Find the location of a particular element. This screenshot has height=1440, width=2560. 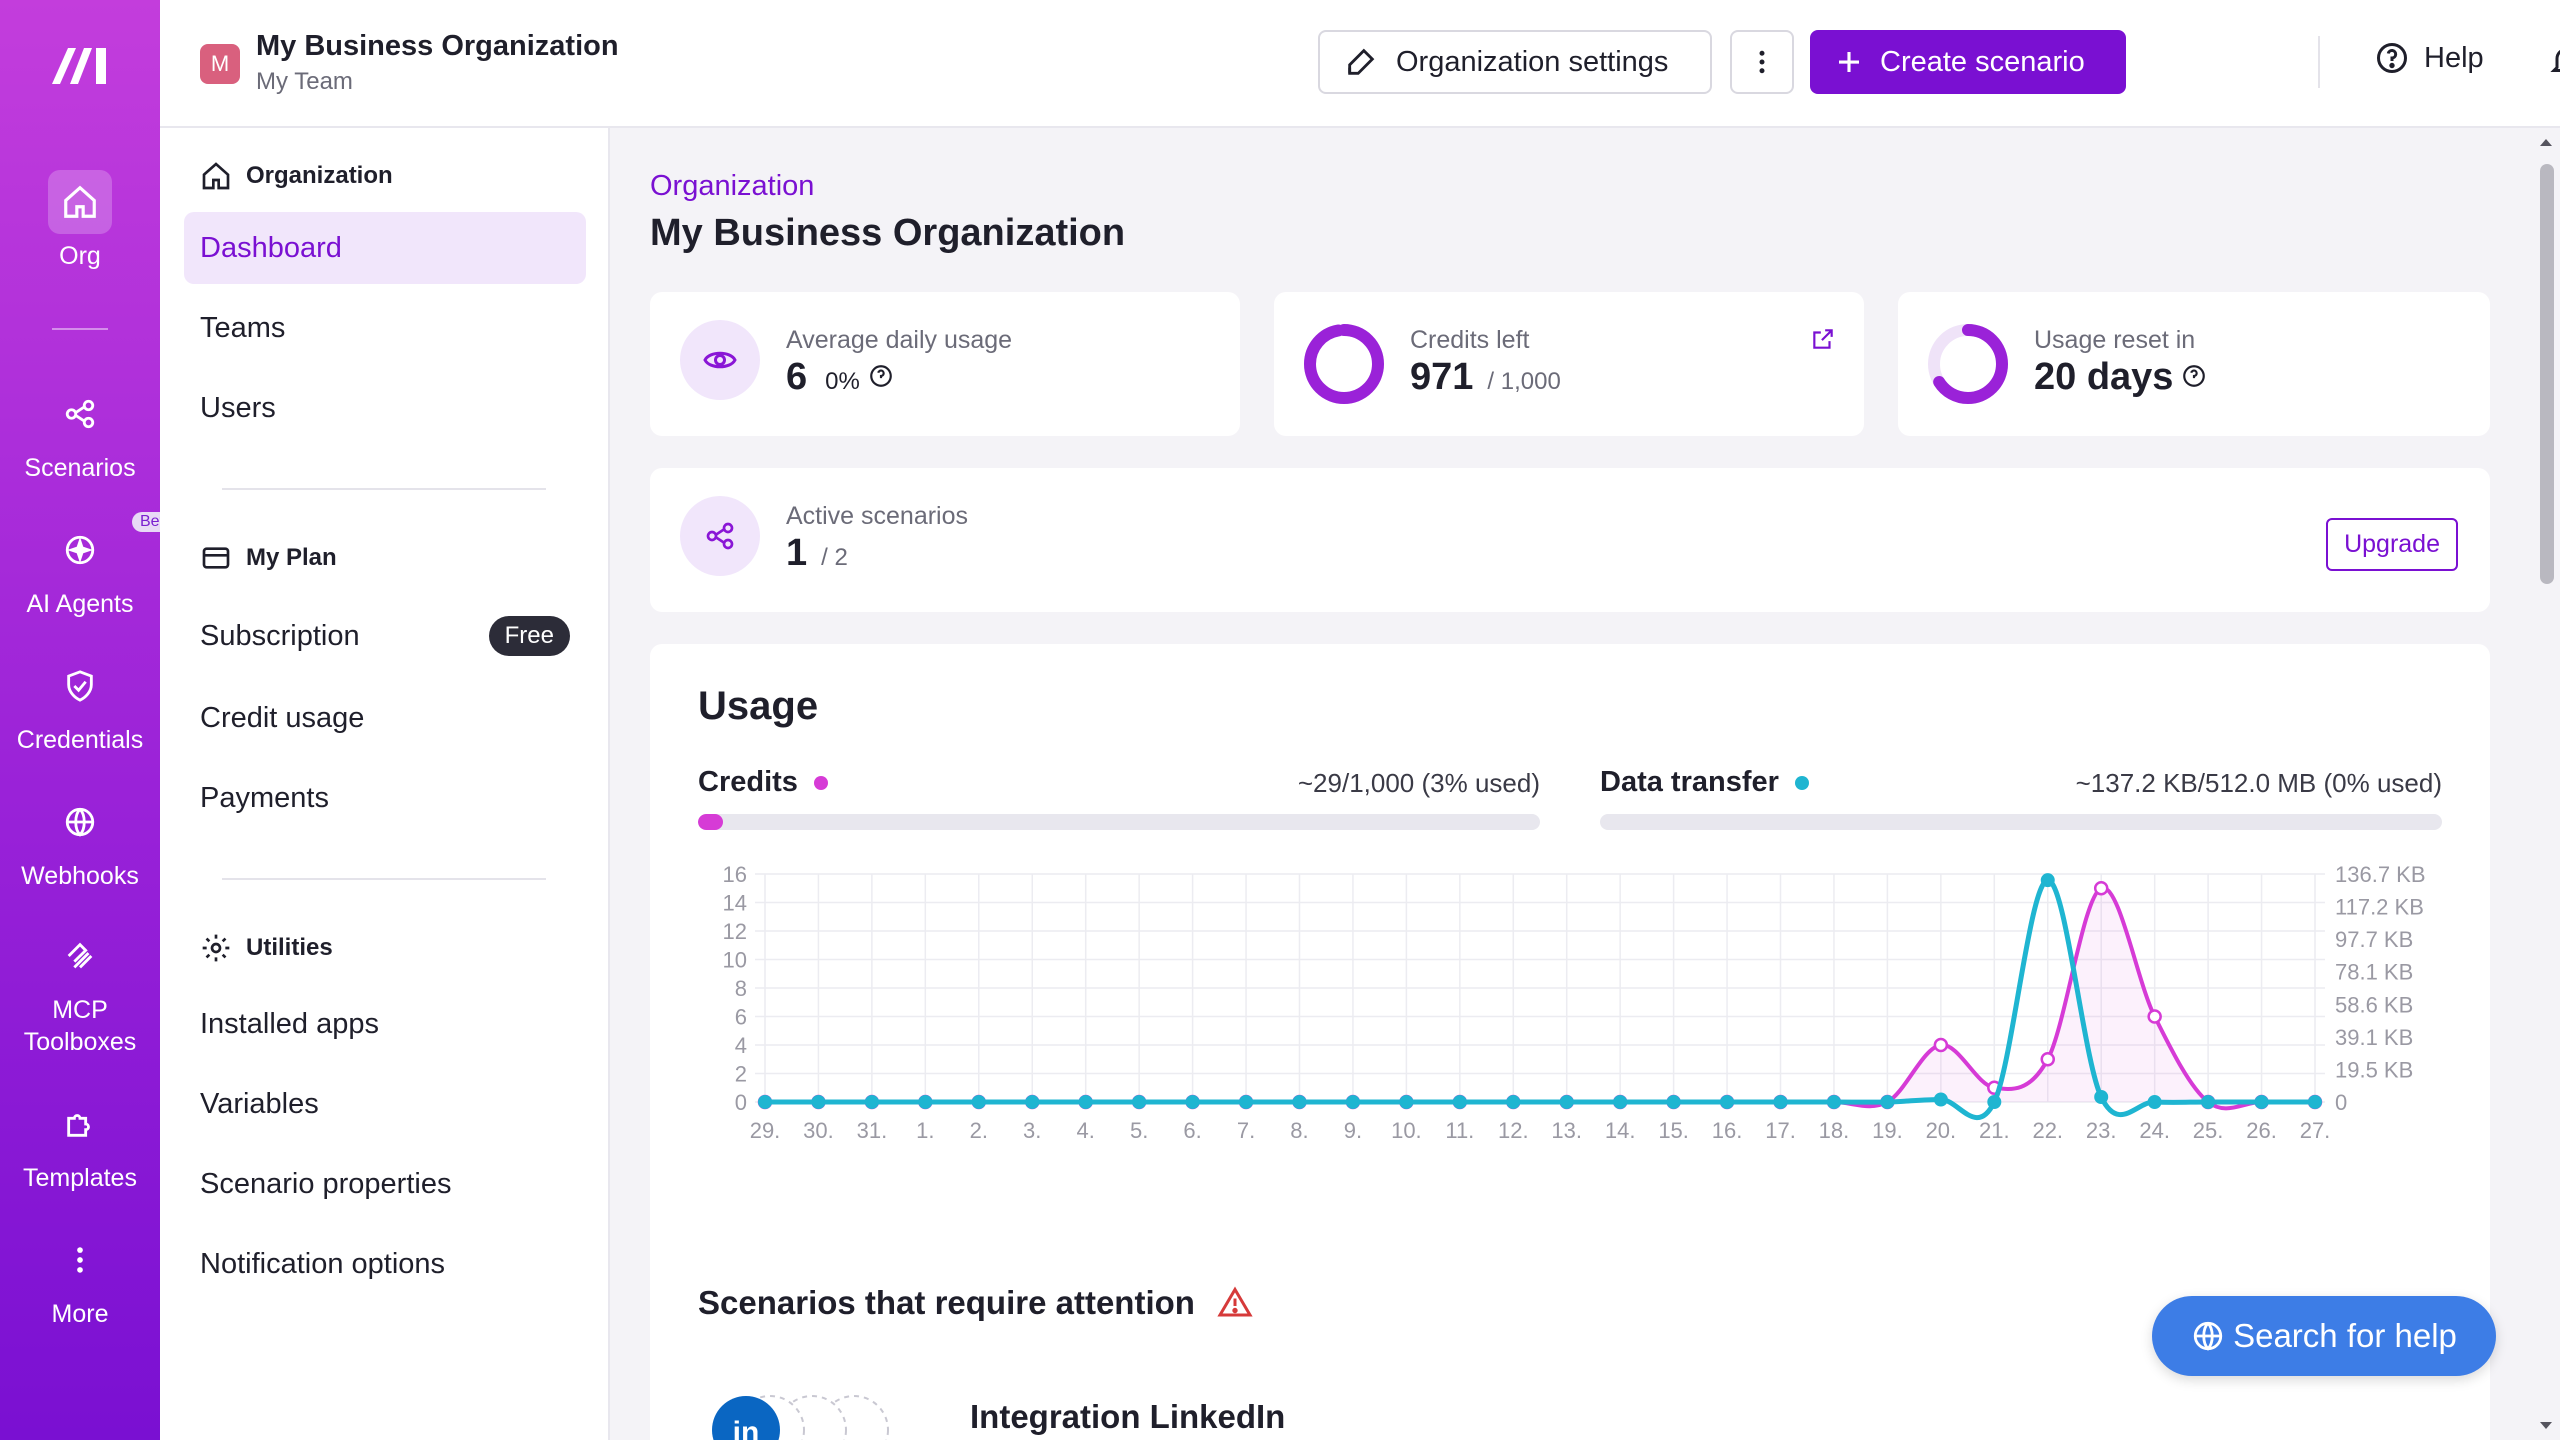

page-scrollbar is located at coordinates (2546, 785).